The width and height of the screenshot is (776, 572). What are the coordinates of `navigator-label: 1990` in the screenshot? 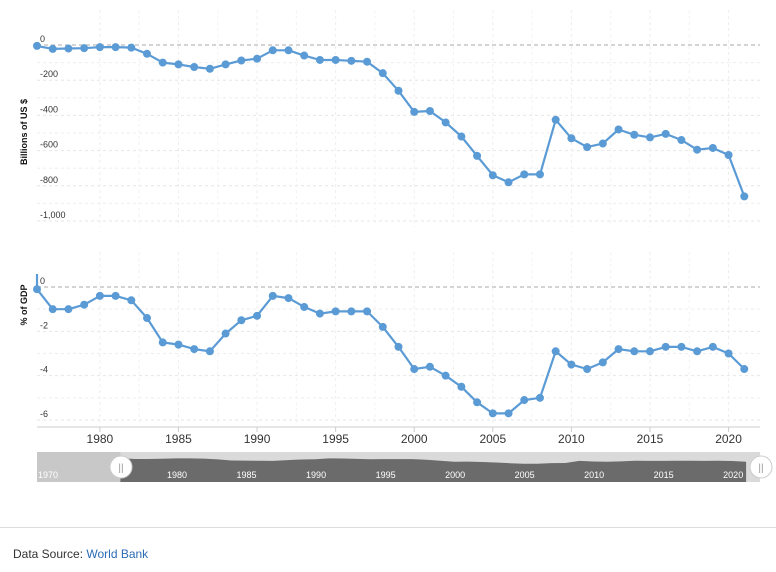 It's located at (316, 475).